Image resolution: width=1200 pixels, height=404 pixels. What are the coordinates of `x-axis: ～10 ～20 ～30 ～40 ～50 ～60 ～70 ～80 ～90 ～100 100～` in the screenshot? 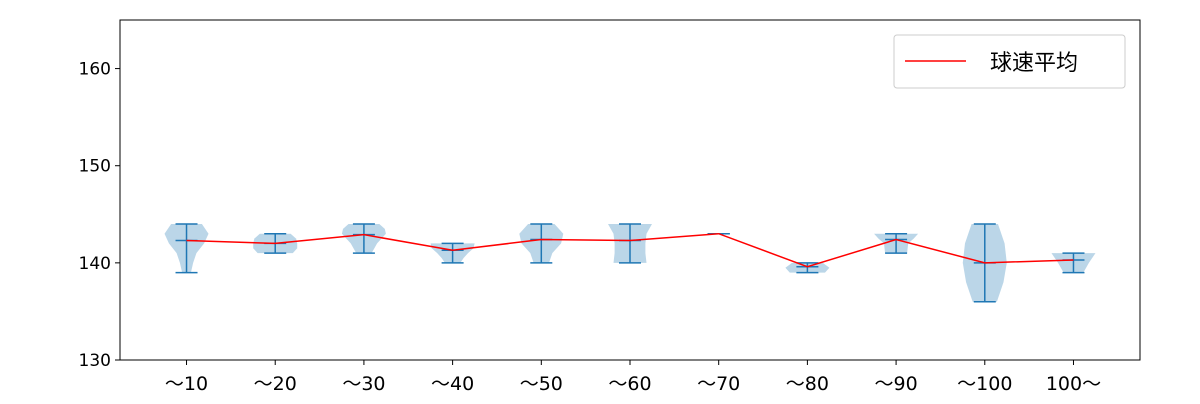 It's located at (633, 377).